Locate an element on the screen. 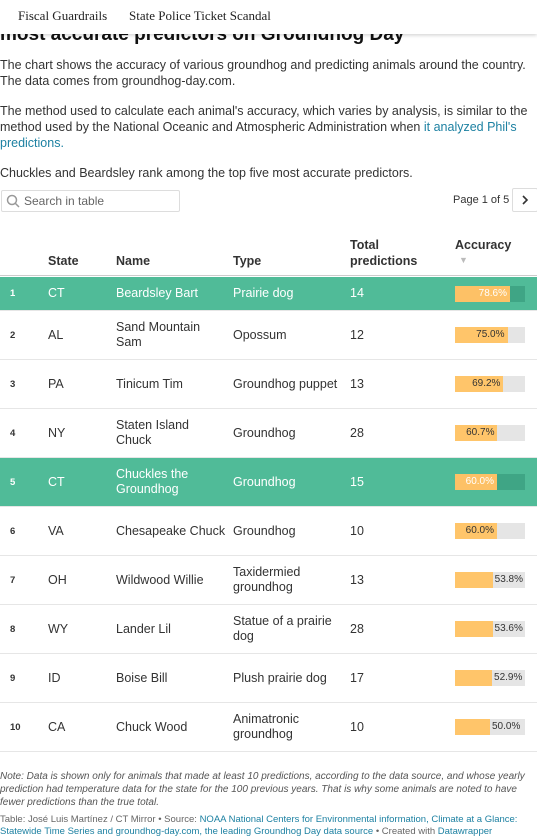 The height and width of the screenshot is (838, 537). column-header: Name is located at coordinates (133, 261).